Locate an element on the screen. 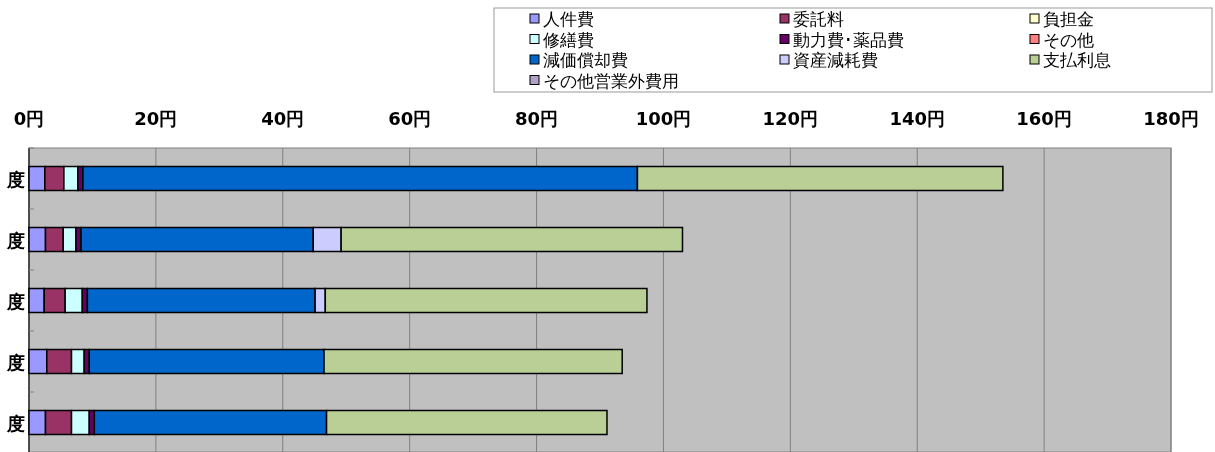 The width and height of the screenshot is (1215, 452). x-tick-label: 140円 is located at coordinates (917, 118).